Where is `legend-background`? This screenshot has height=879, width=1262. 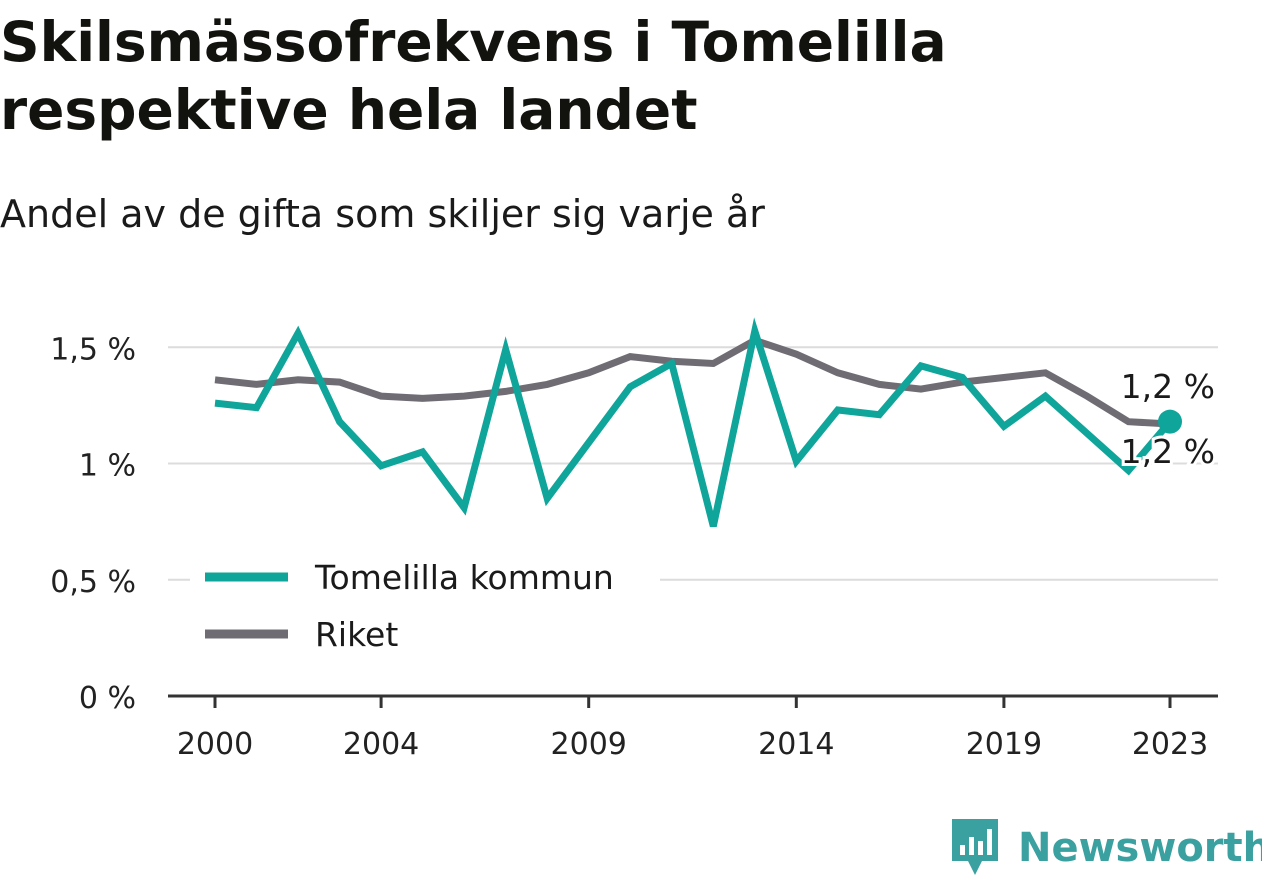 legend-background is located at coordinates (425, 608).